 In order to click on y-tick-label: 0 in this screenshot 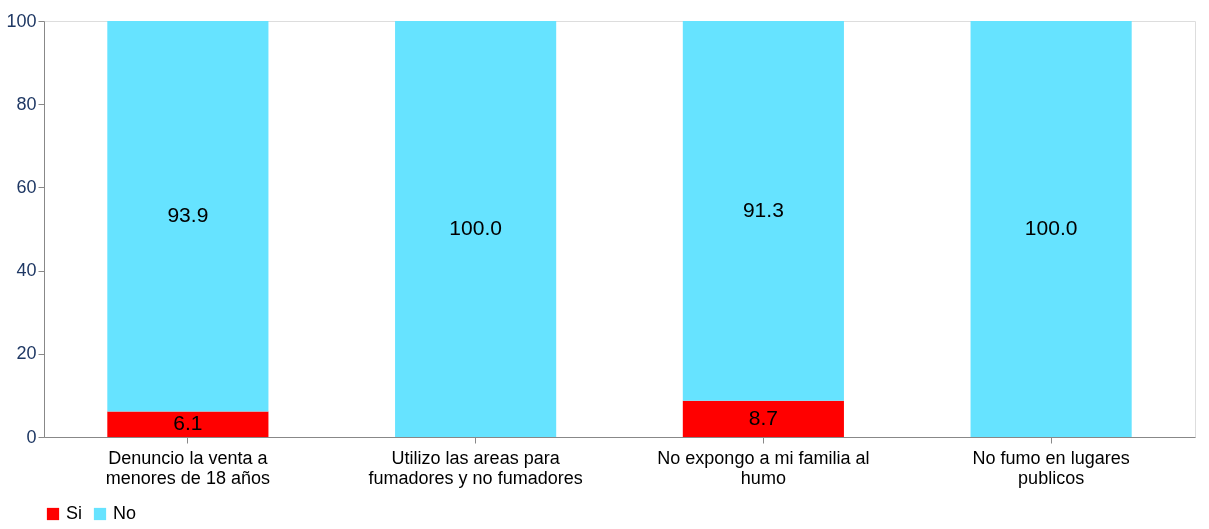, I will do `click(31, 436)`.